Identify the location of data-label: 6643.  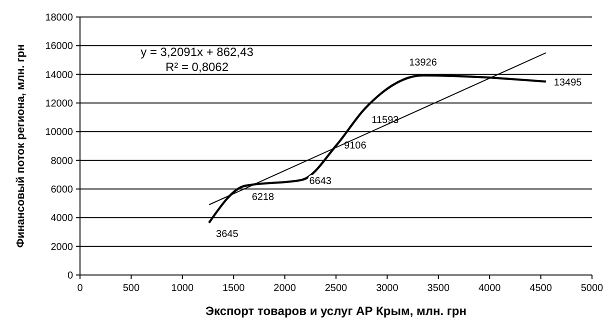
(320, 181).